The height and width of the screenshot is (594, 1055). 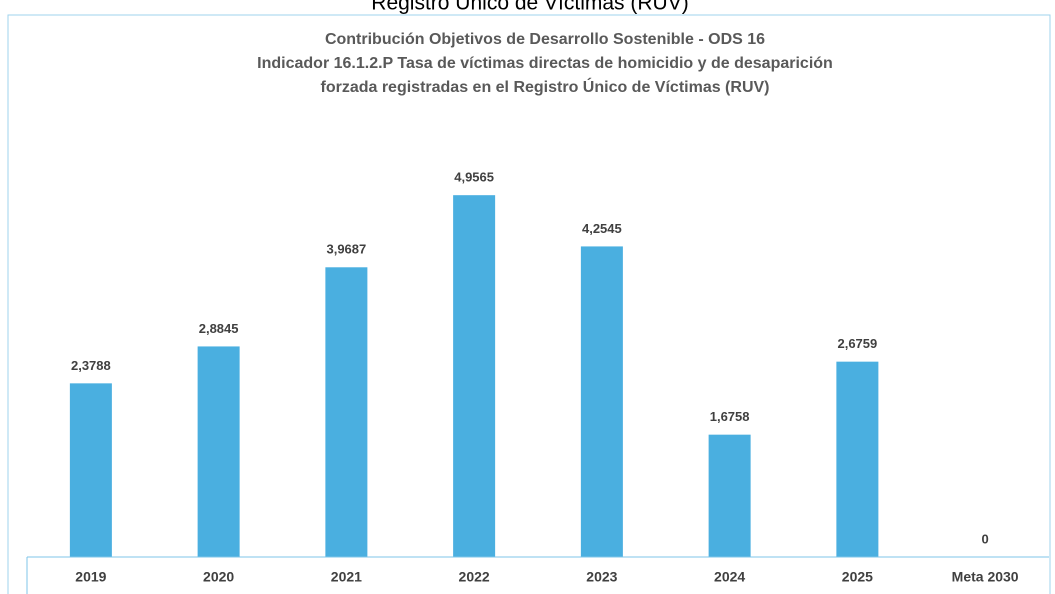 I want to click on data-label: 2,6759, so click(x=857, y=343).